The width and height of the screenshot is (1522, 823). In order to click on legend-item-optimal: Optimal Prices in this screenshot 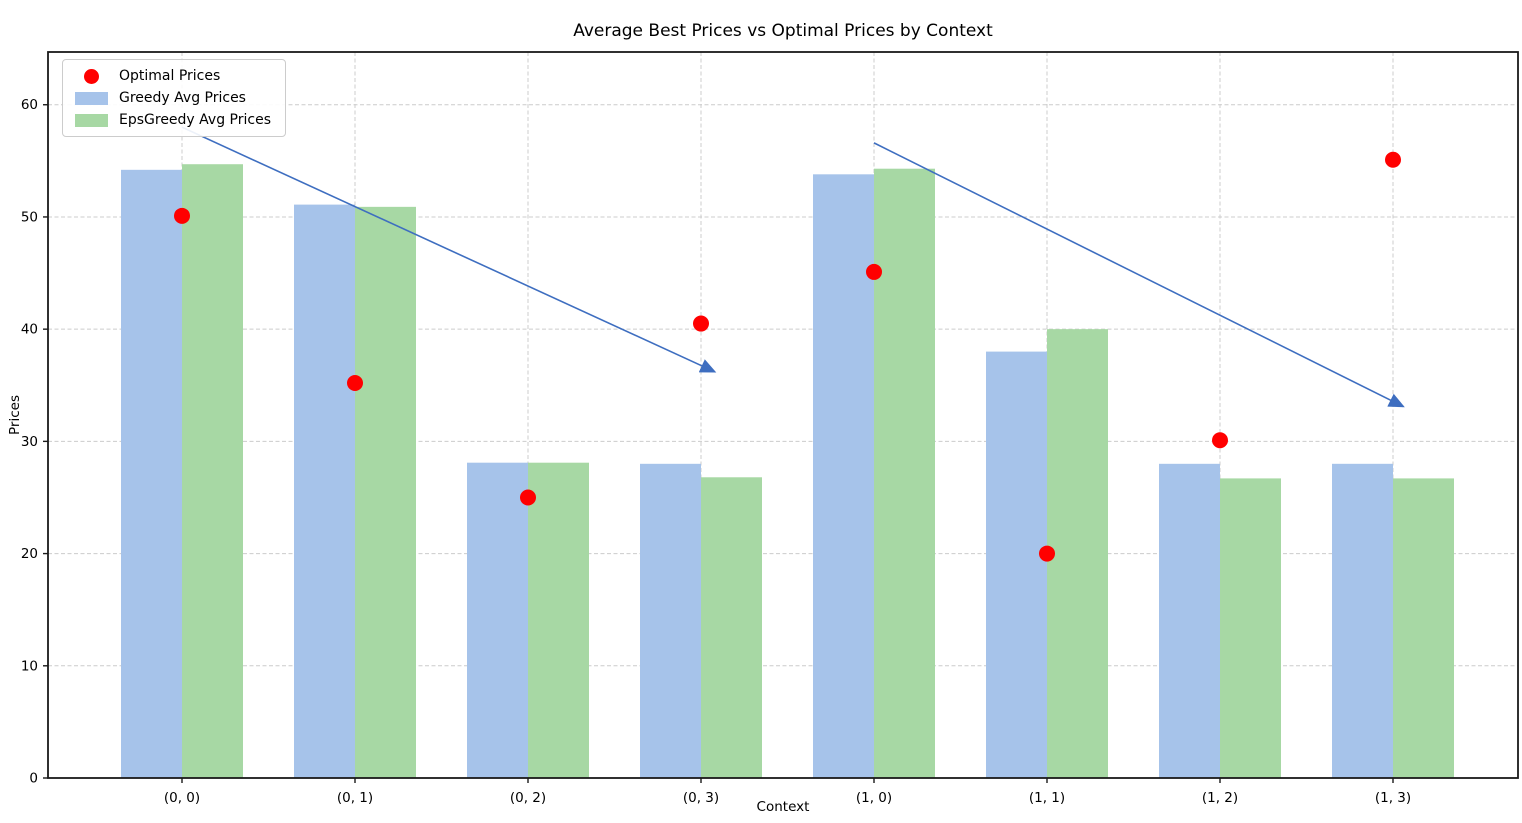, I will do `click(171, 76)`.